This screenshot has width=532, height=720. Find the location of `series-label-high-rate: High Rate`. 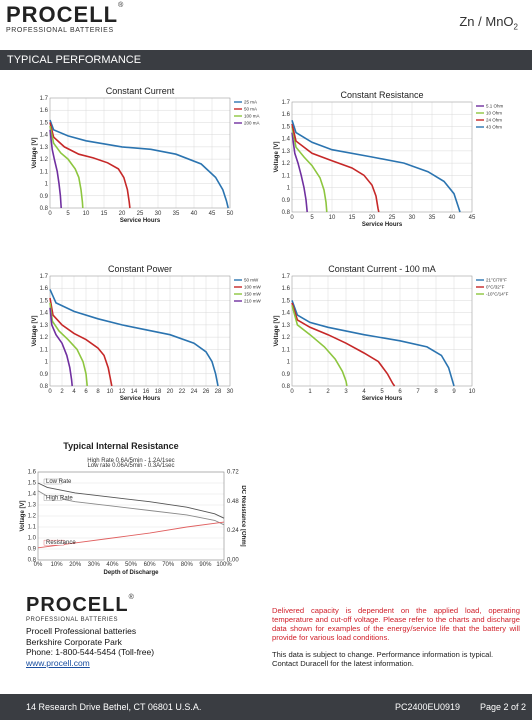

series-label-high-rate: High Rate is located at coordinates (59, 499).